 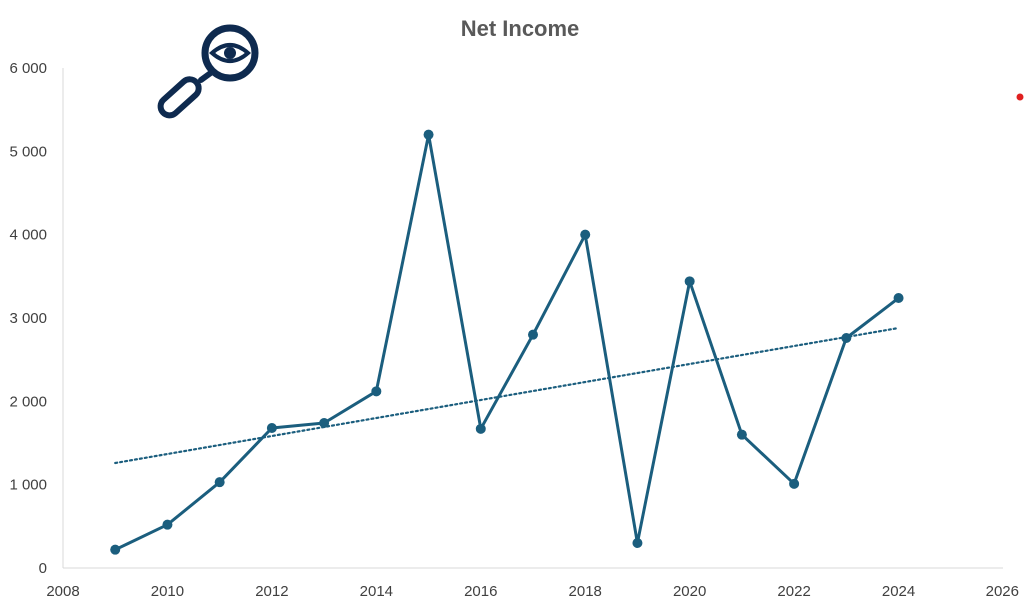 I want to click on x-tick-label: 2020, so click(x=689, y=591).